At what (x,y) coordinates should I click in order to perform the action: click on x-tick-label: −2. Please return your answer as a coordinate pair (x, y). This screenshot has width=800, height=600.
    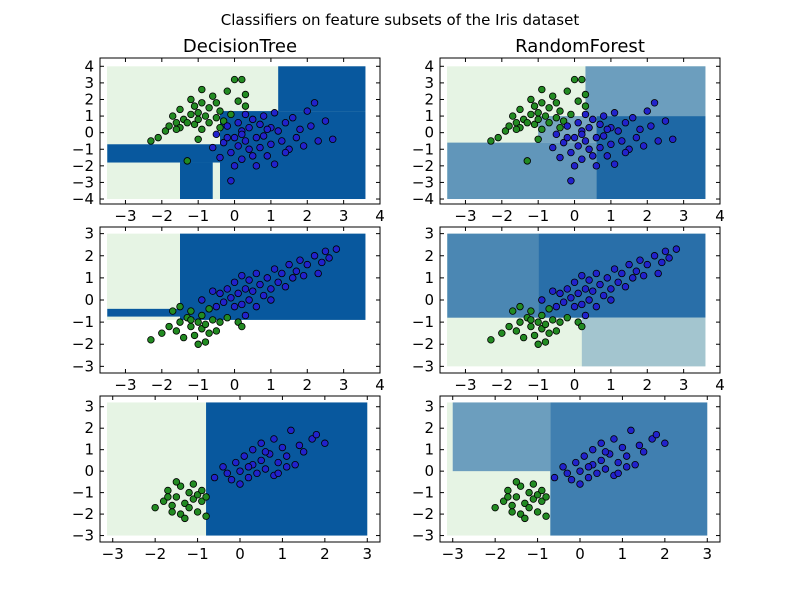
    Looking at the image, I should click on (495, 554).